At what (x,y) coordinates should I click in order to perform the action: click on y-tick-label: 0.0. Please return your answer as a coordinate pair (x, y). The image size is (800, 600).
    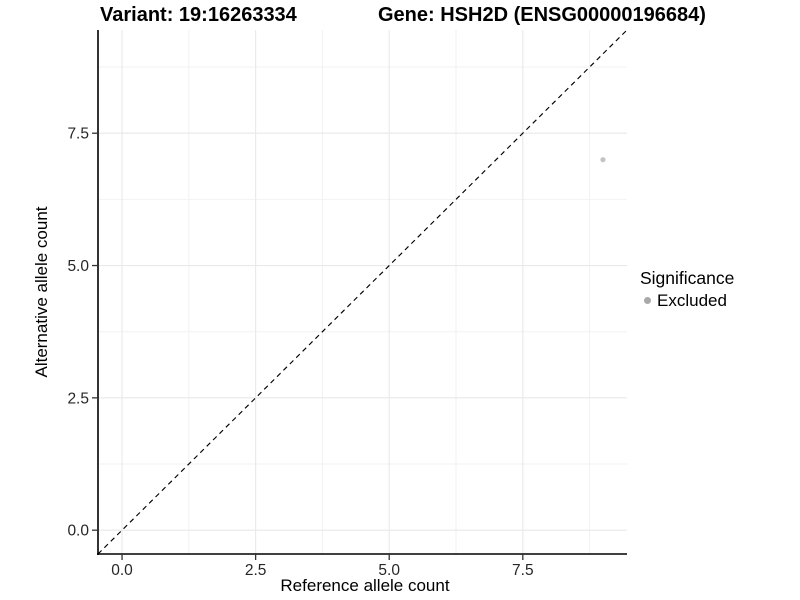
    Looking at the image, I should click on (78, 531).